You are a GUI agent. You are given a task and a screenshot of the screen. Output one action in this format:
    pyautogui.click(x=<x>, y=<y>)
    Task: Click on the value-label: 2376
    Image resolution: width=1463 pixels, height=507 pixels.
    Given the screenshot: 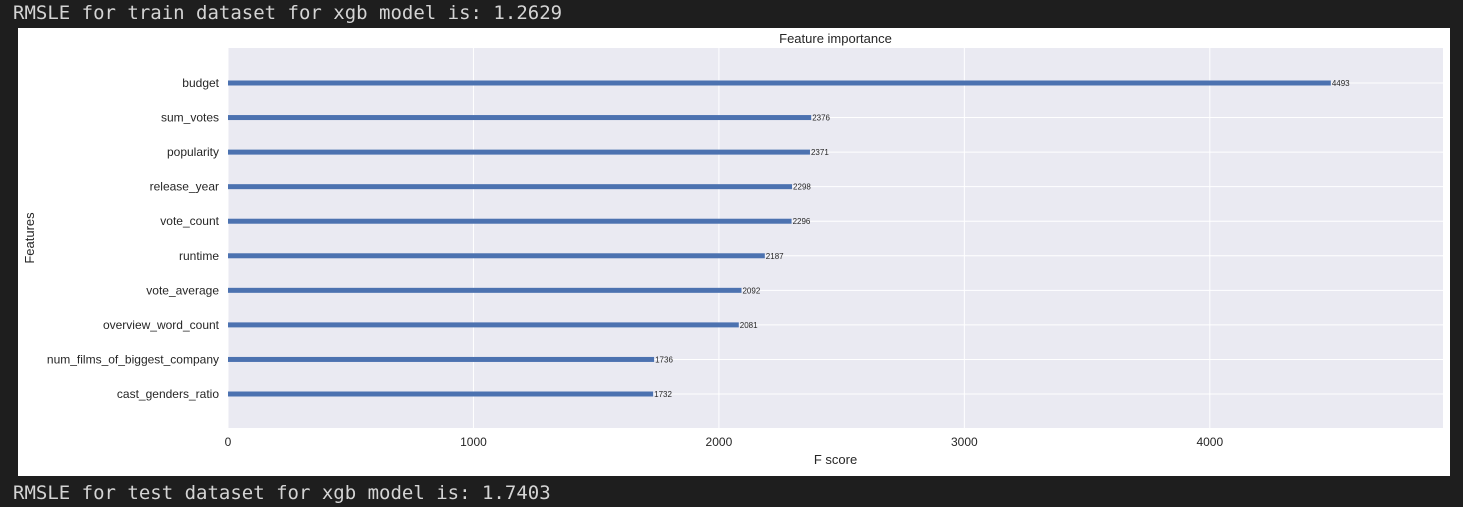 What is the action you would take?
    pyautogui.click(x=821, y=118)
    